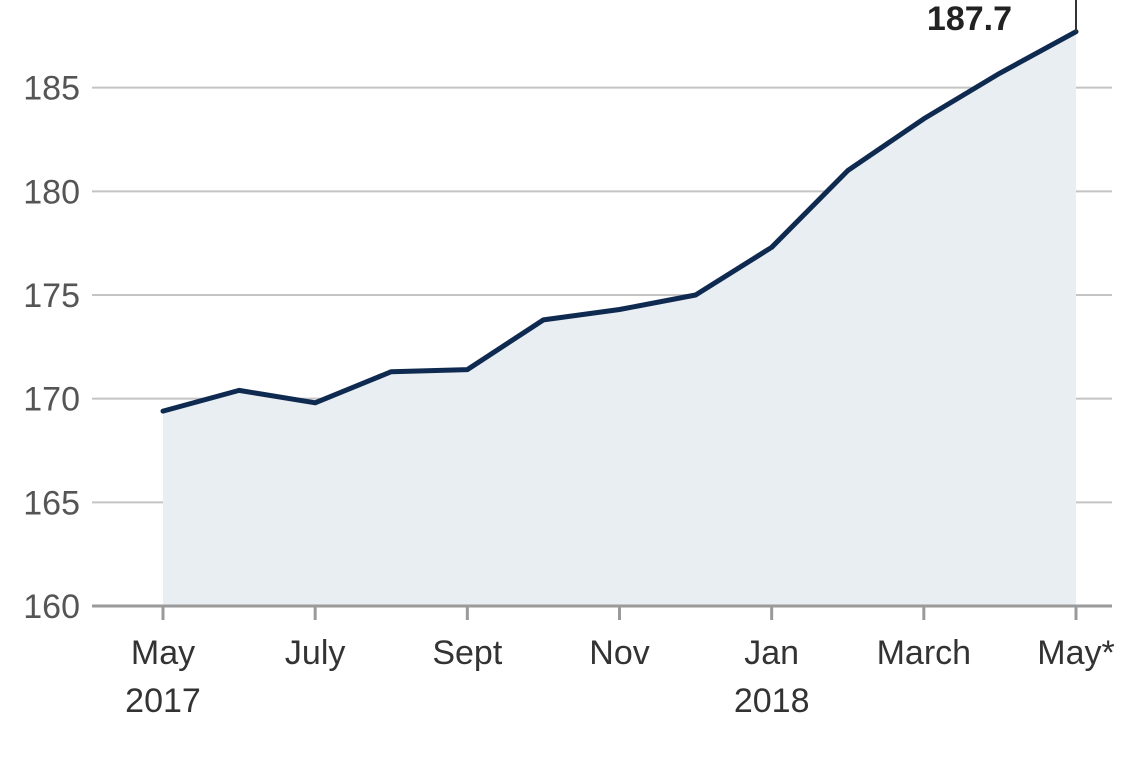 The width and height of the screenshot is (1140, 760). I want to click on x-tick-label-2: July, so click(315, 653).